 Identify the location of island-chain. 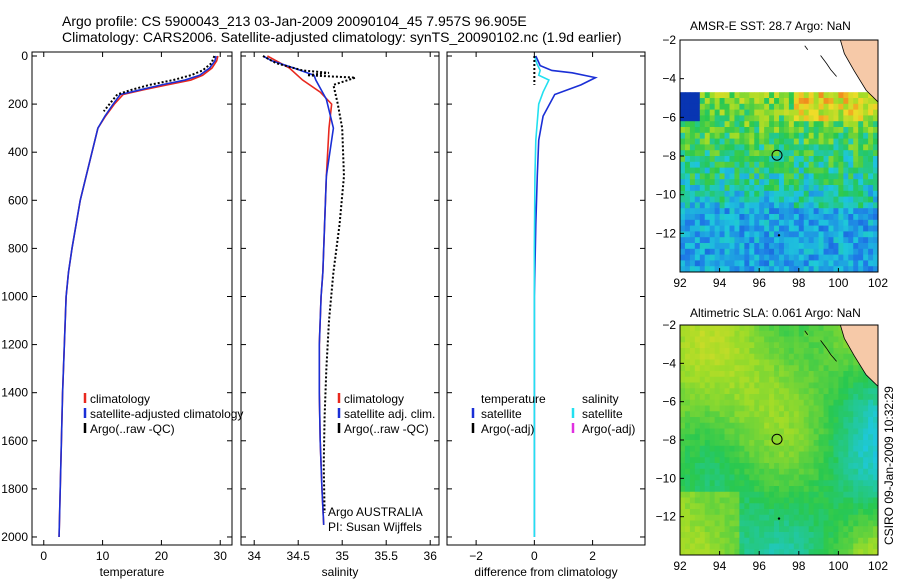
(806, 332).